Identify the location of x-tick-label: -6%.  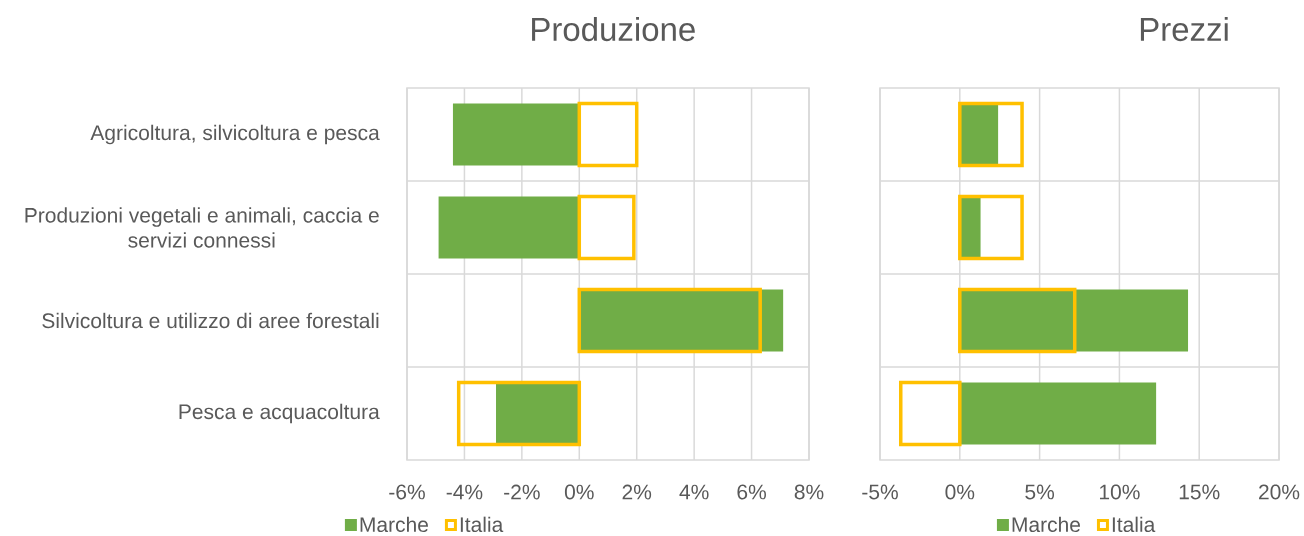
(407, 492).